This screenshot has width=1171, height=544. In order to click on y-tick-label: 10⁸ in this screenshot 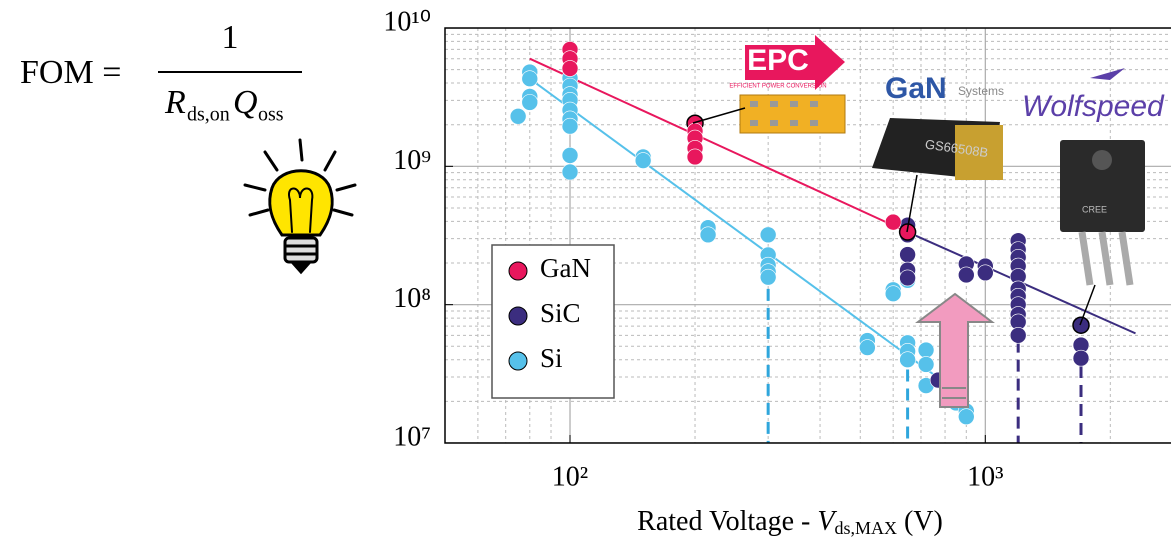, I will do `click(412, 298)`.